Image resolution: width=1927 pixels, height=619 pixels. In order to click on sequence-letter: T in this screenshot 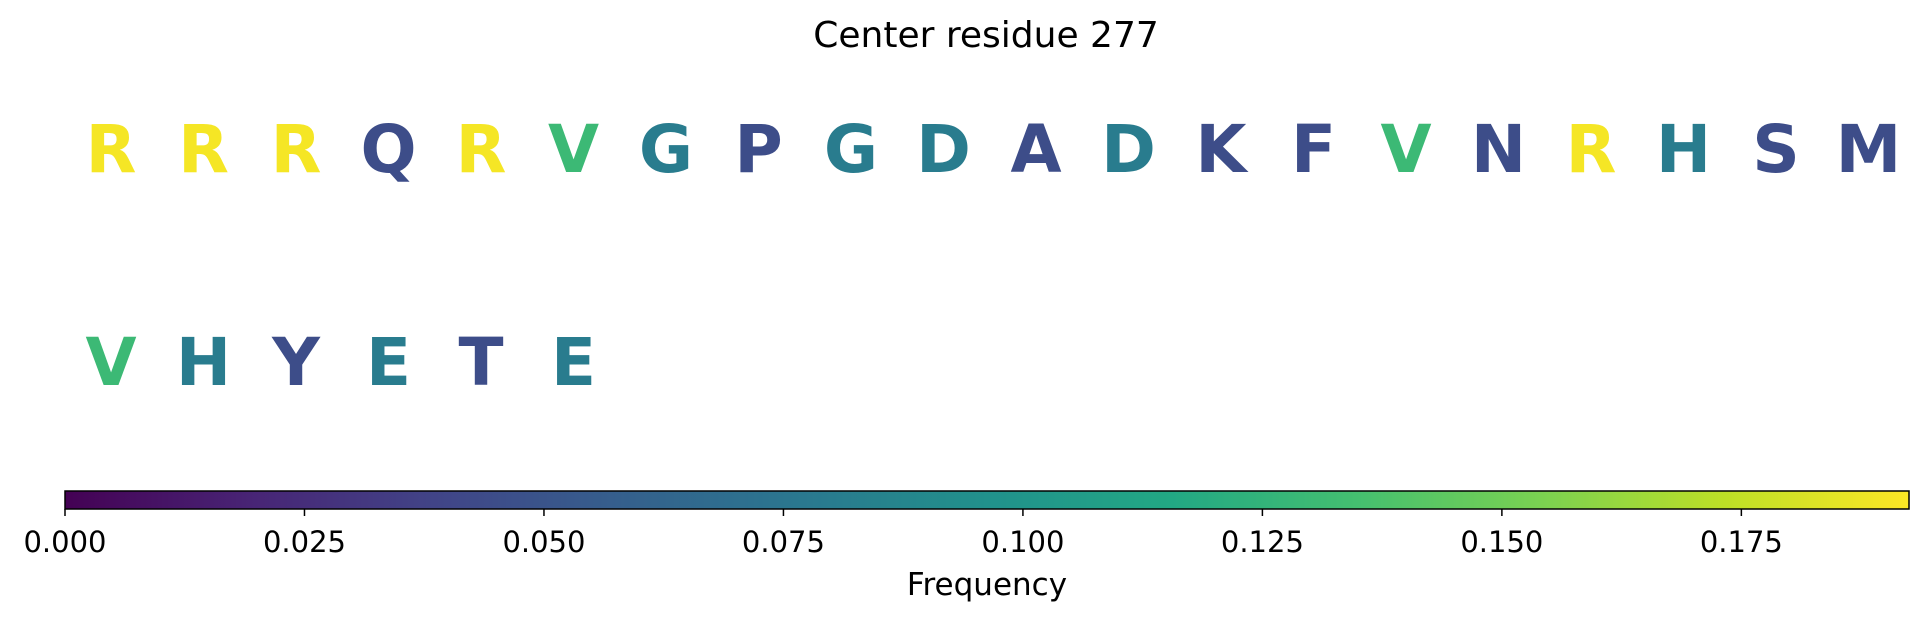, I will do `click(480, 362)`.